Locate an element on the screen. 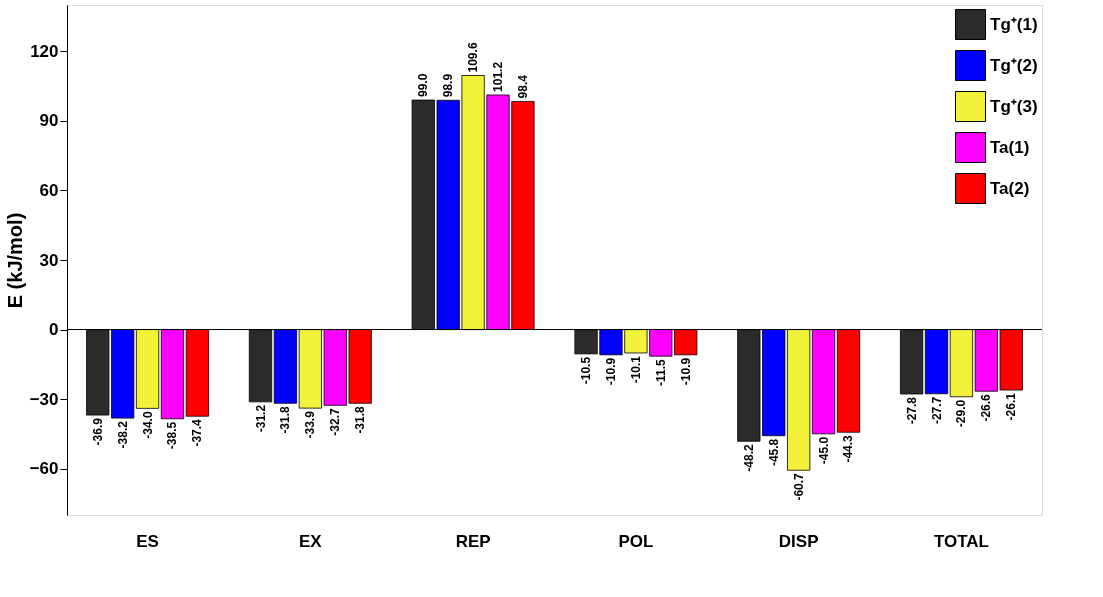  x-tick-label: POL is located at coordinates (636, 541).